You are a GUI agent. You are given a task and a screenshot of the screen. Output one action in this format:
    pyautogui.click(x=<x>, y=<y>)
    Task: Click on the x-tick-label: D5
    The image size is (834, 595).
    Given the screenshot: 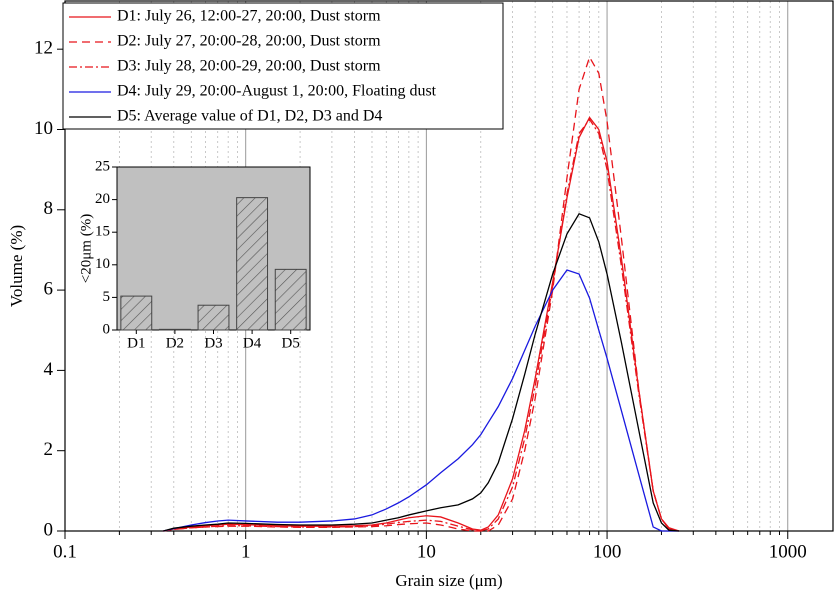 What is the action you would take?
    pyautogui.click(x=291, y=343)
    